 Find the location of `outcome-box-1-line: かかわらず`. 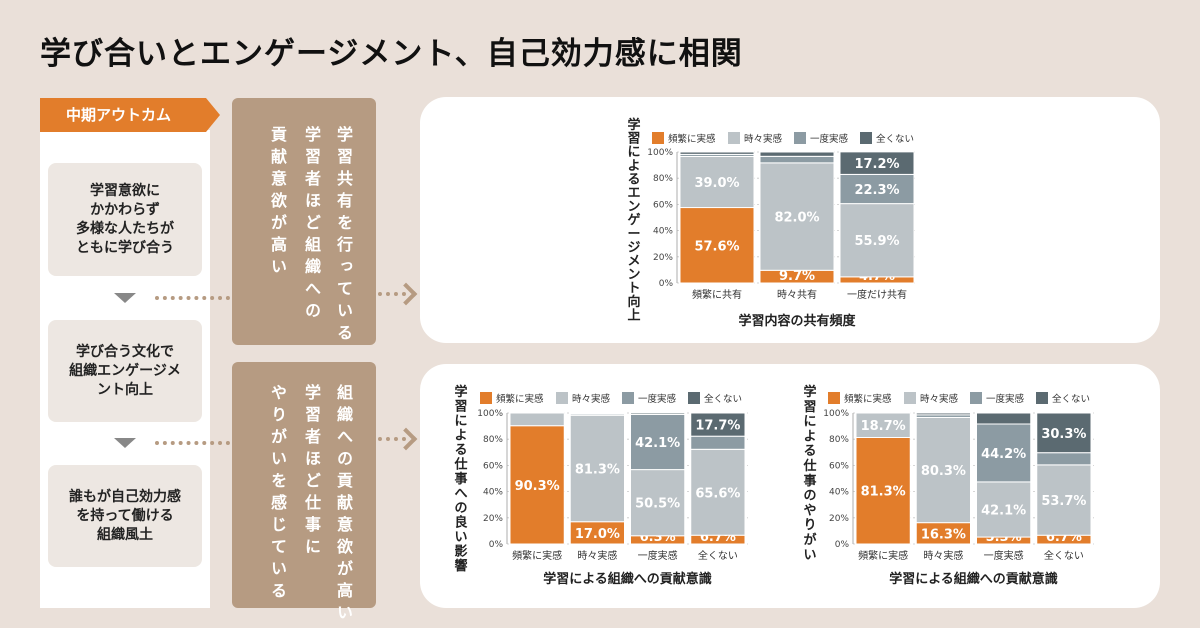

outcome-box-1-line: かかわらず is located at coordinates (125, 209).